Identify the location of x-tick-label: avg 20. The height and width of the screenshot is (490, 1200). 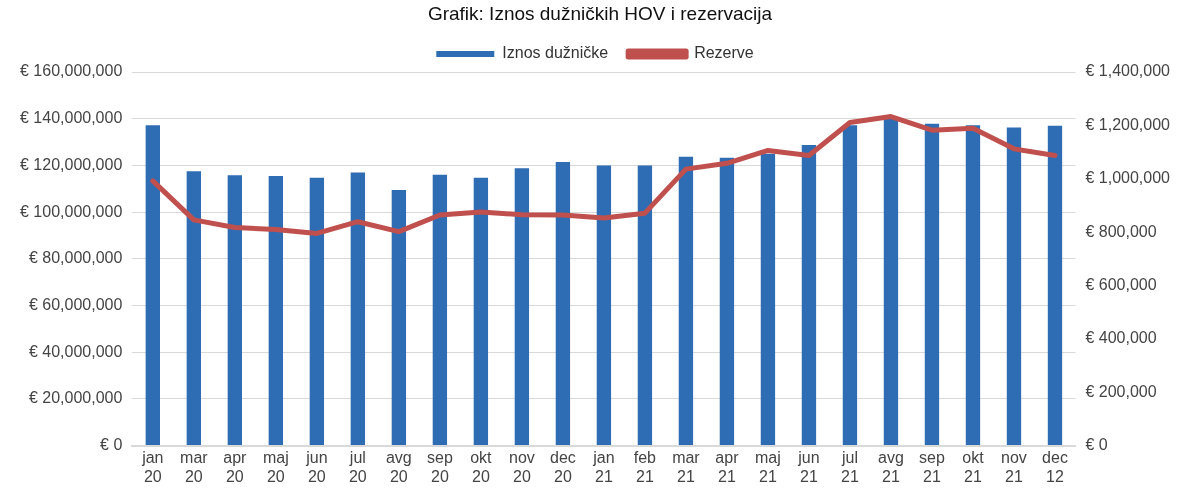
(398, 466).